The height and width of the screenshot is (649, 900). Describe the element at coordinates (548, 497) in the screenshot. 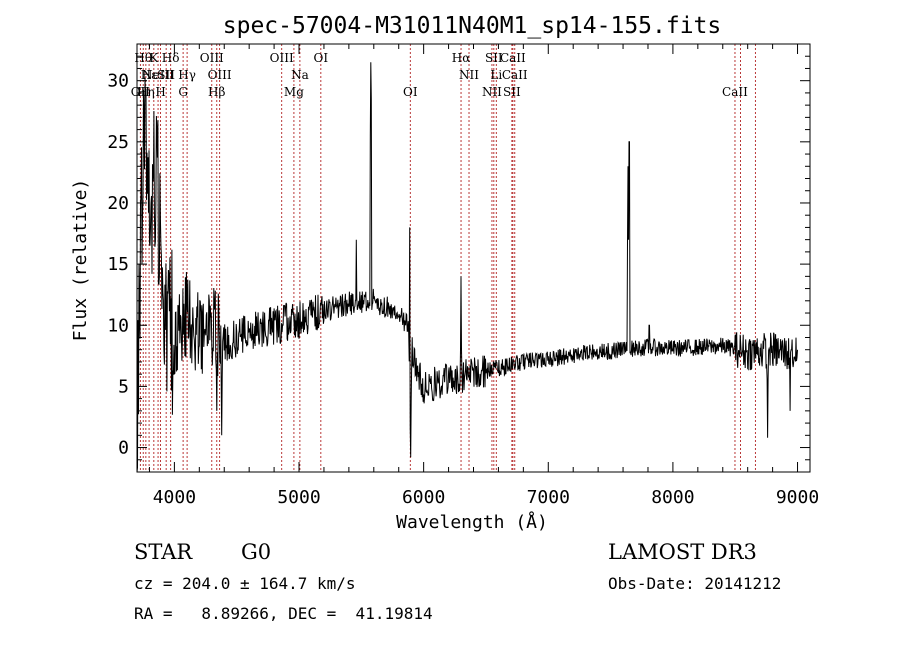

I see `x-tick-label: 7000` at that location.